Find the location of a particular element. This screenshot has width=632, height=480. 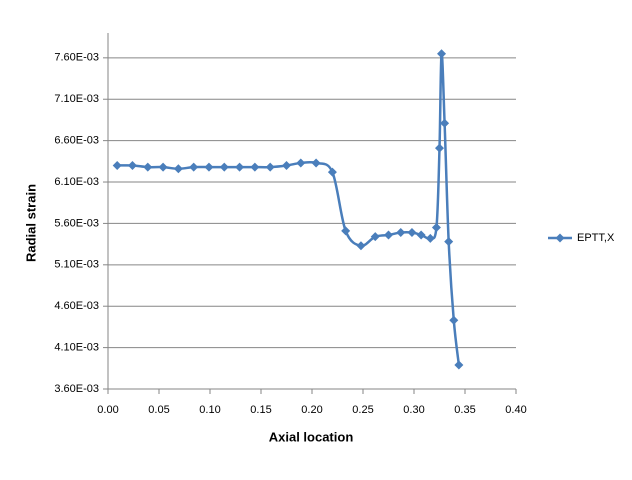

x-axis-title: Axial location is located at coordinates (311, 436).